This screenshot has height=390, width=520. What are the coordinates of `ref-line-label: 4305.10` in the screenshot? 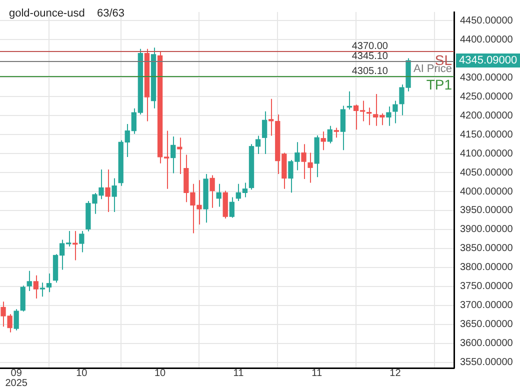 It's located at (370, 71).